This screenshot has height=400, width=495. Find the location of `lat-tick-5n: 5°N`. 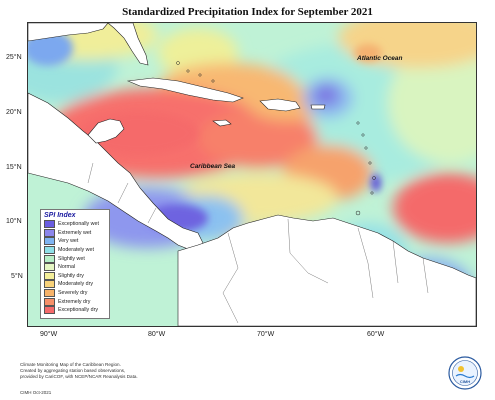

lat-tick-5n: 5°N is located at coordinates (17, 276).